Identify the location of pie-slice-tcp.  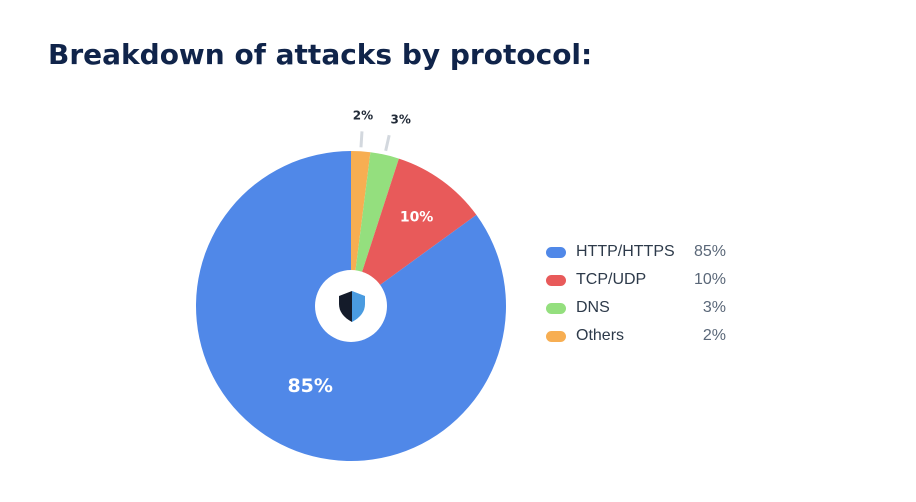
(414, 232).